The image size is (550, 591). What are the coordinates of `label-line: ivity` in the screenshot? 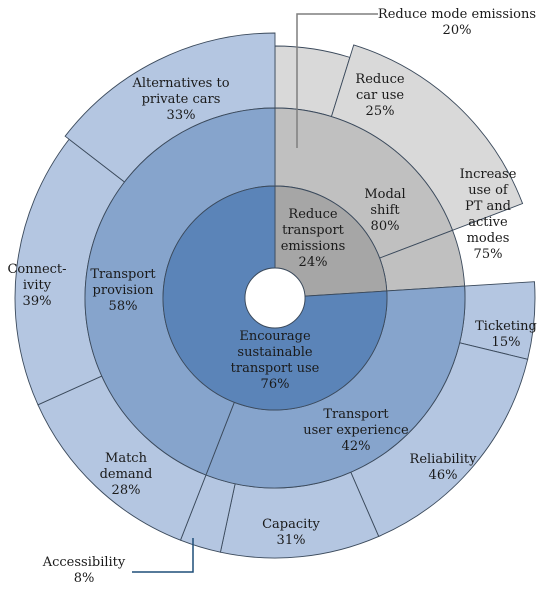 It's located at (37, 285).